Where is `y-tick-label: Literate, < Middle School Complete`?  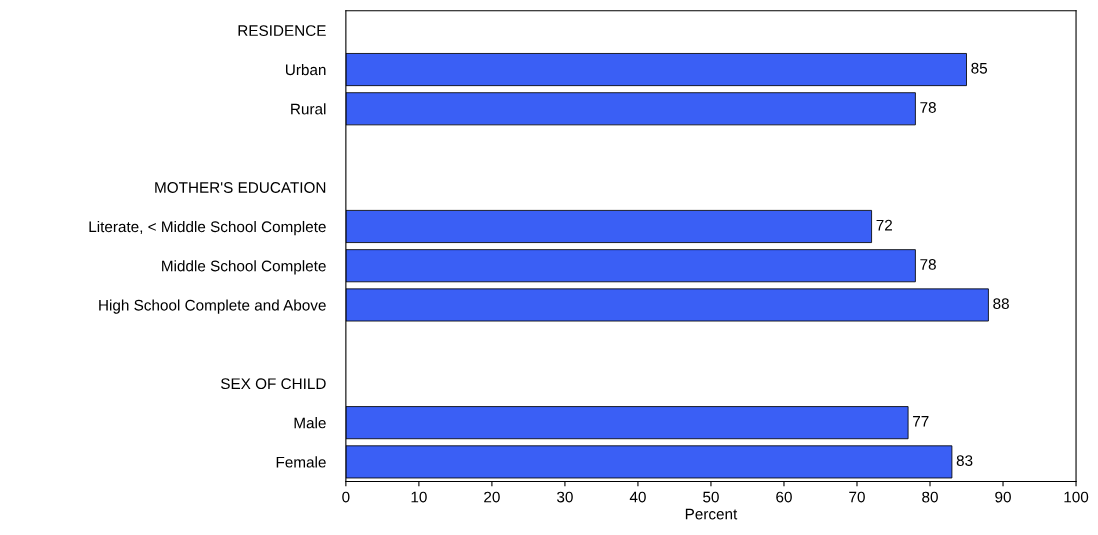 y-tick-label: Literate, < Middle School Complete is located at coordinates (207, 228).